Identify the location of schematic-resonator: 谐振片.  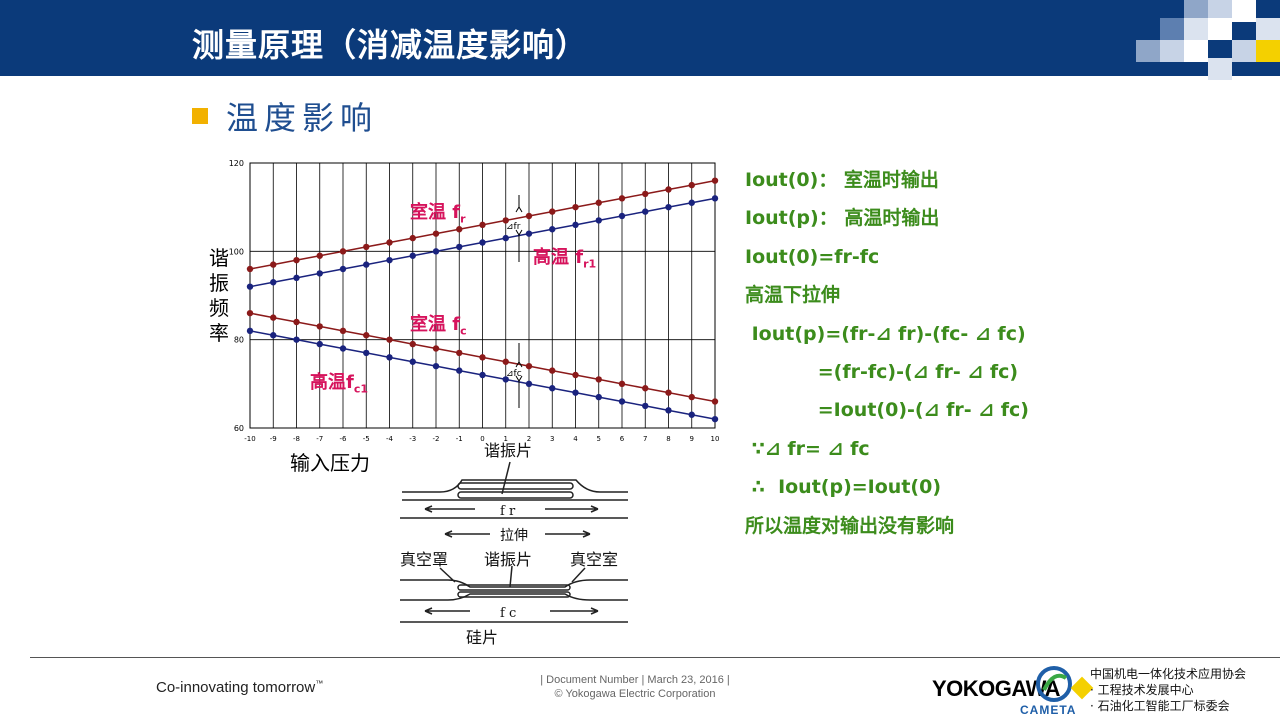
(508, 559).